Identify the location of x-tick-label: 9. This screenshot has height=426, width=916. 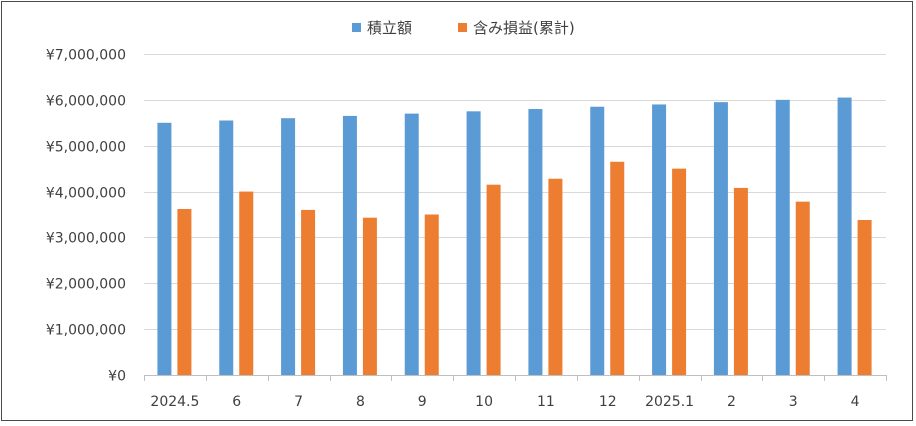
(422, 402).